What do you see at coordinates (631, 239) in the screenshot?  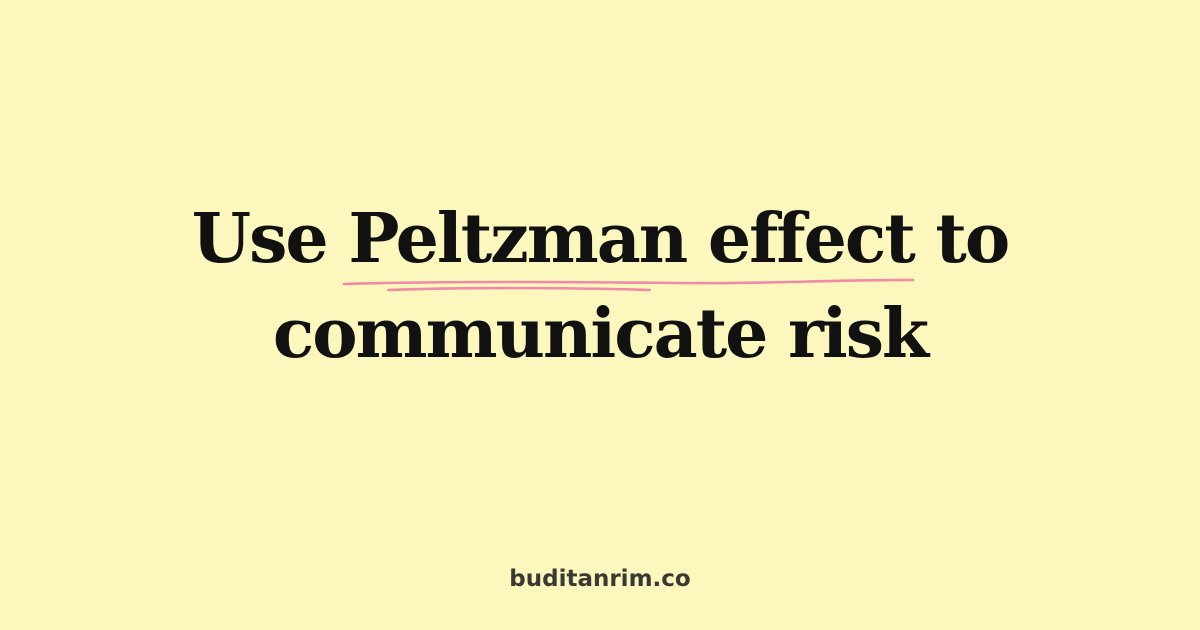 I see `highlighted-phrase-text: Peltzman effect` at bounding box center [631, 239].